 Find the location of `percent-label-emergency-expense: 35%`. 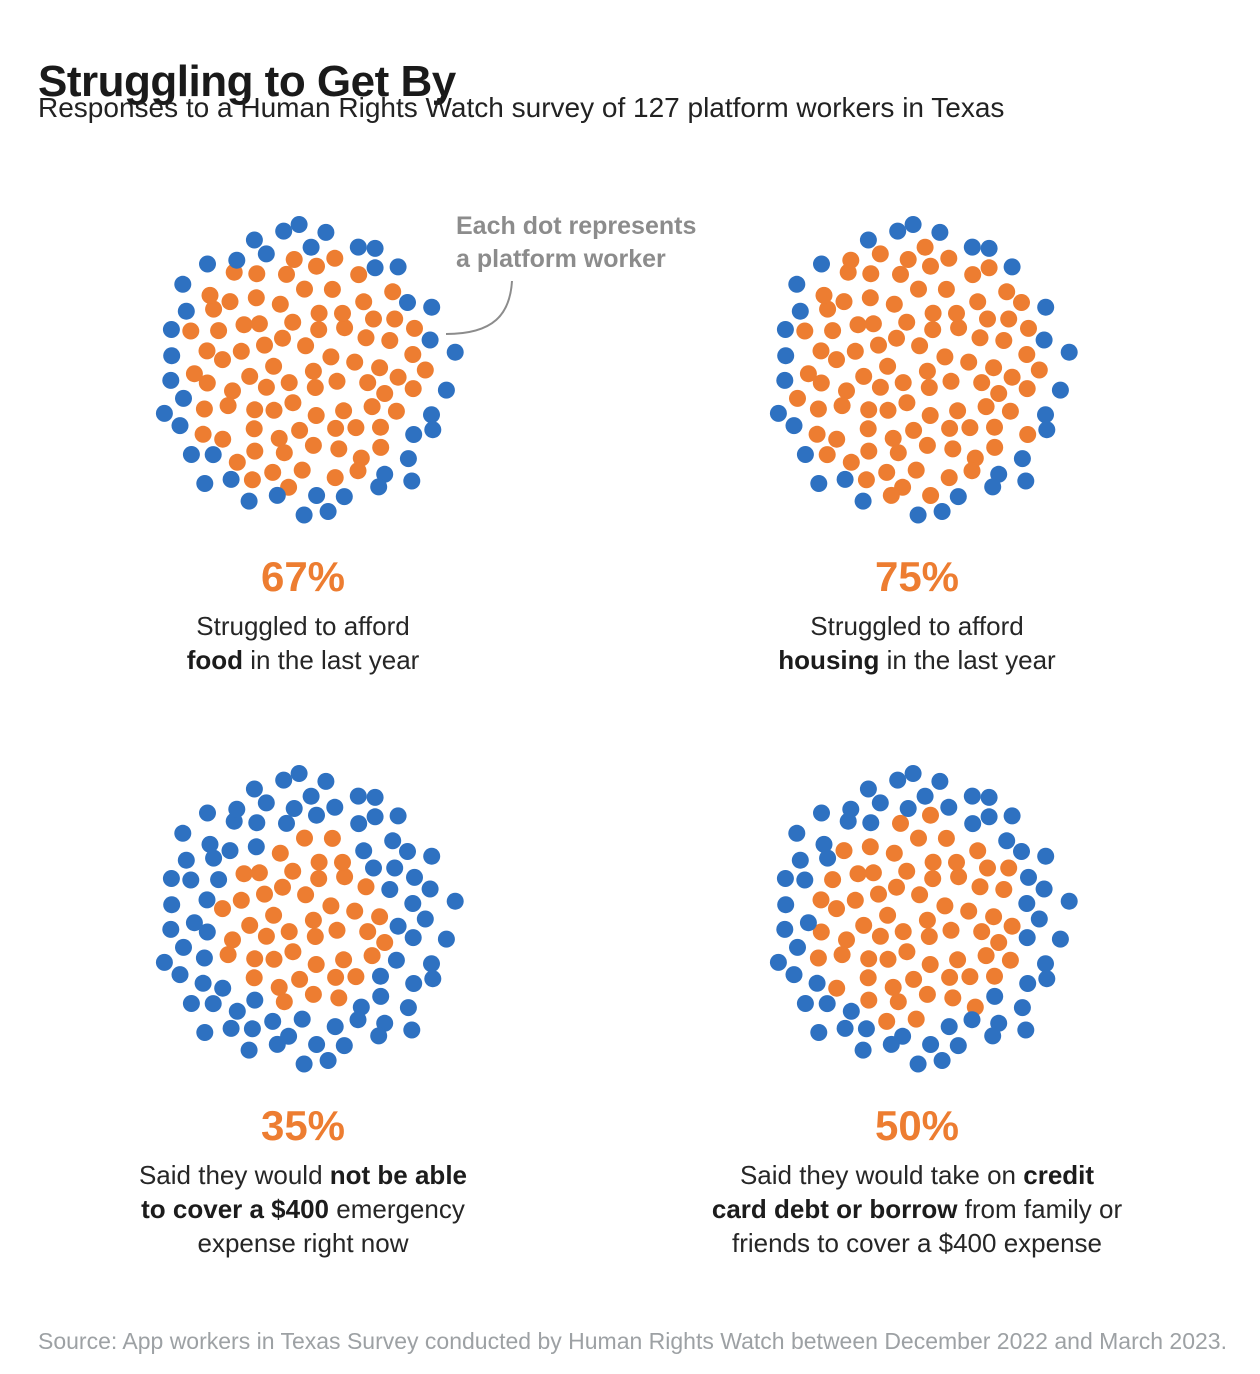

percent-label-emergency-expense: 35% is located at coordinates (303, 1125).